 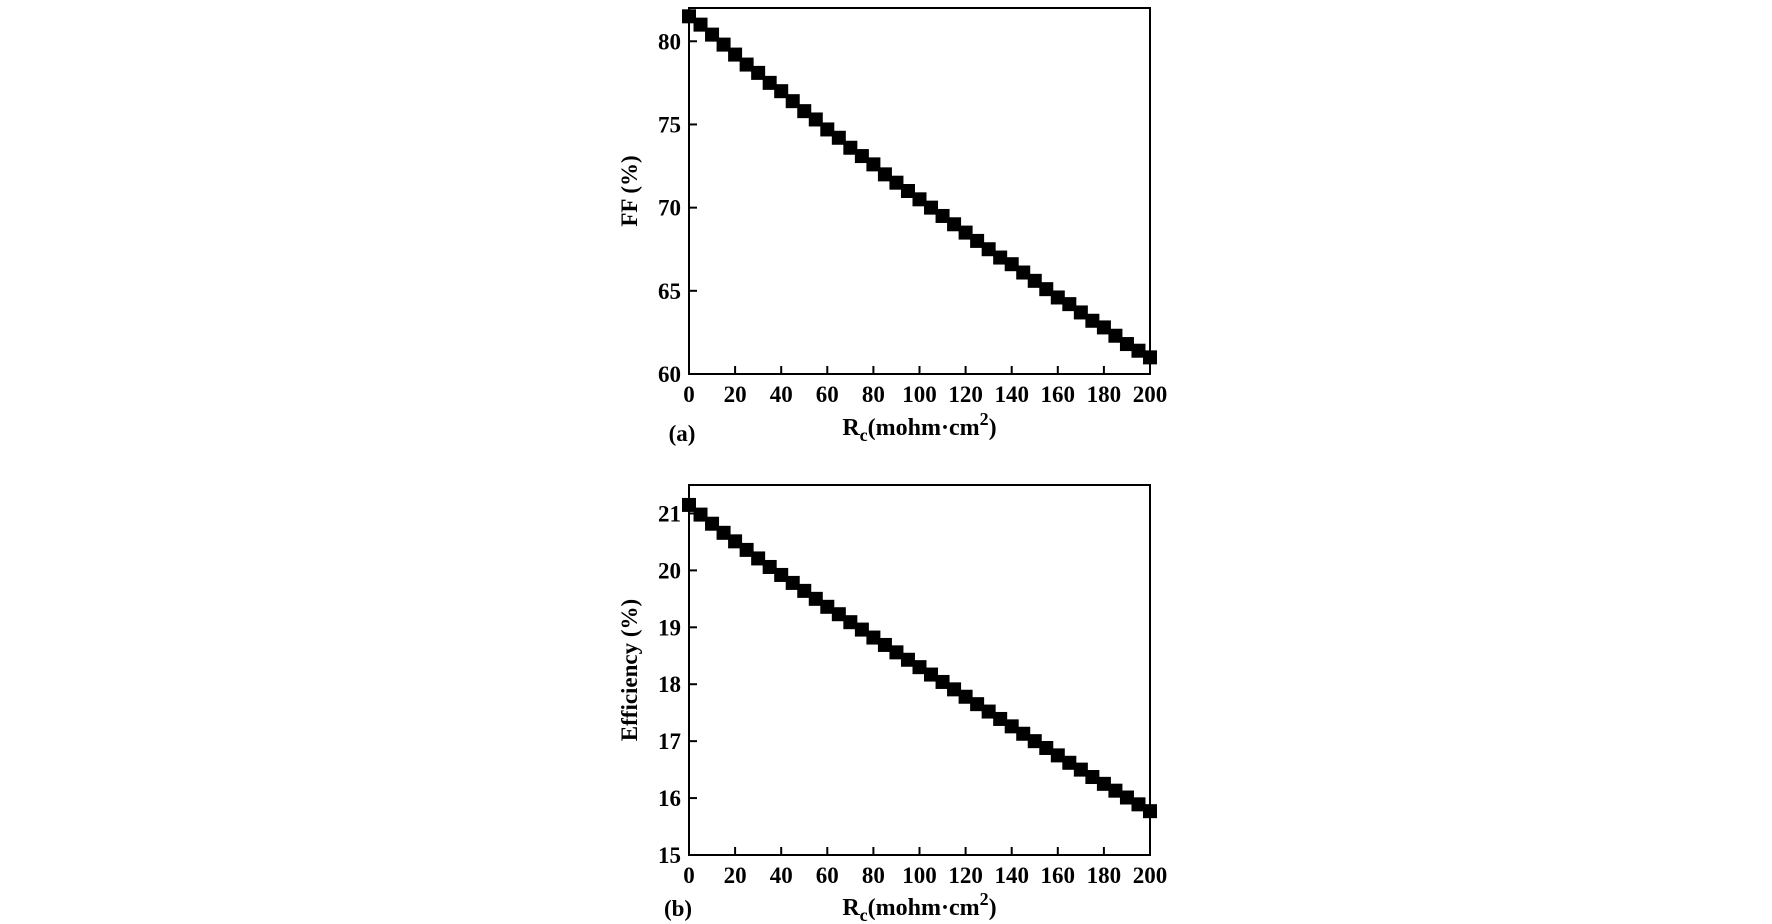 What do you see at coordinates (629, 190) in the screenshot?
I see `y-axis-title: FF (%)` at bounding box center [629, 190].